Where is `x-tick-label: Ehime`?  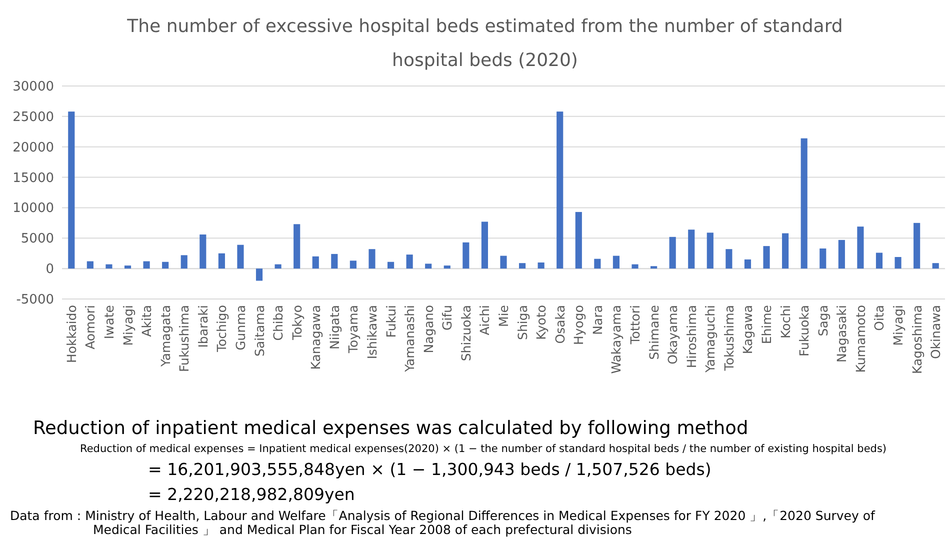 x-tick-label: Ehime is located at coordinates (766, 324).